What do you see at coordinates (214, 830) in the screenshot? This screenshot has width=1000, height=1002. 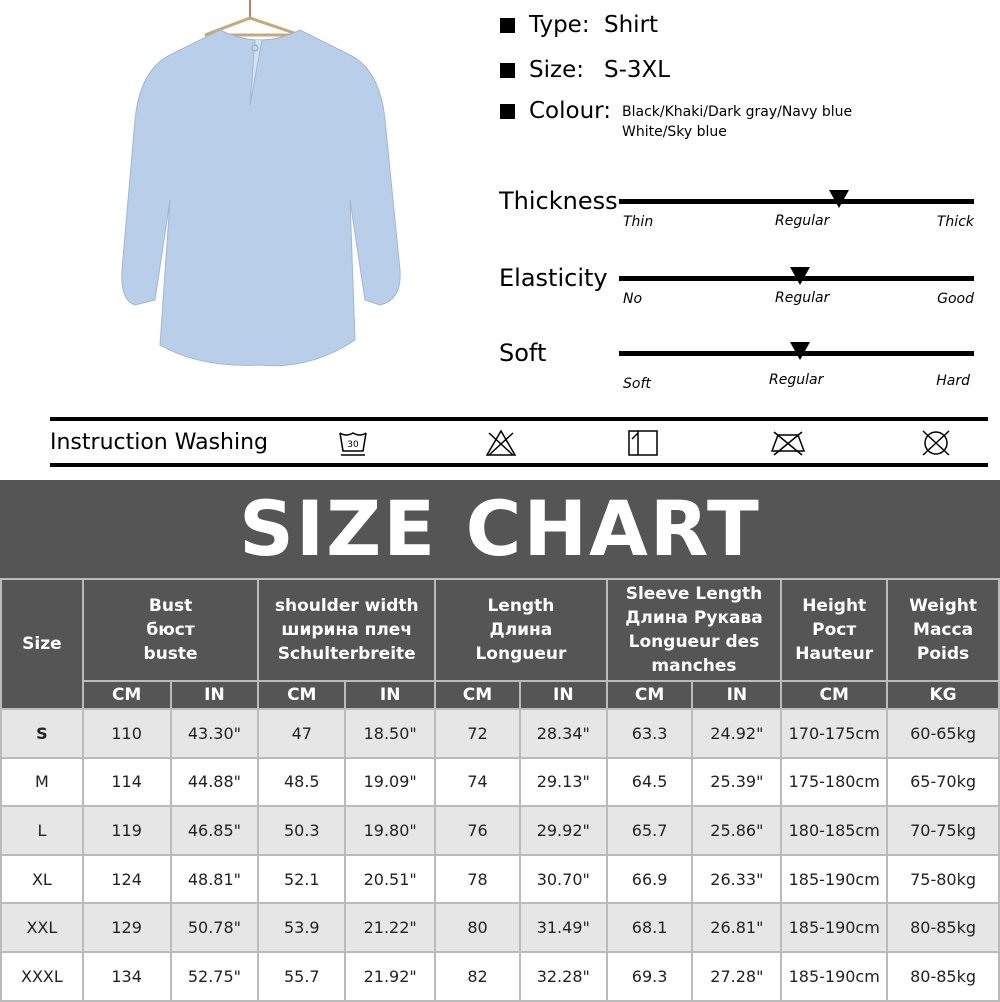 I see `table-cell: 46.85"` at bounding box center [214, 830].